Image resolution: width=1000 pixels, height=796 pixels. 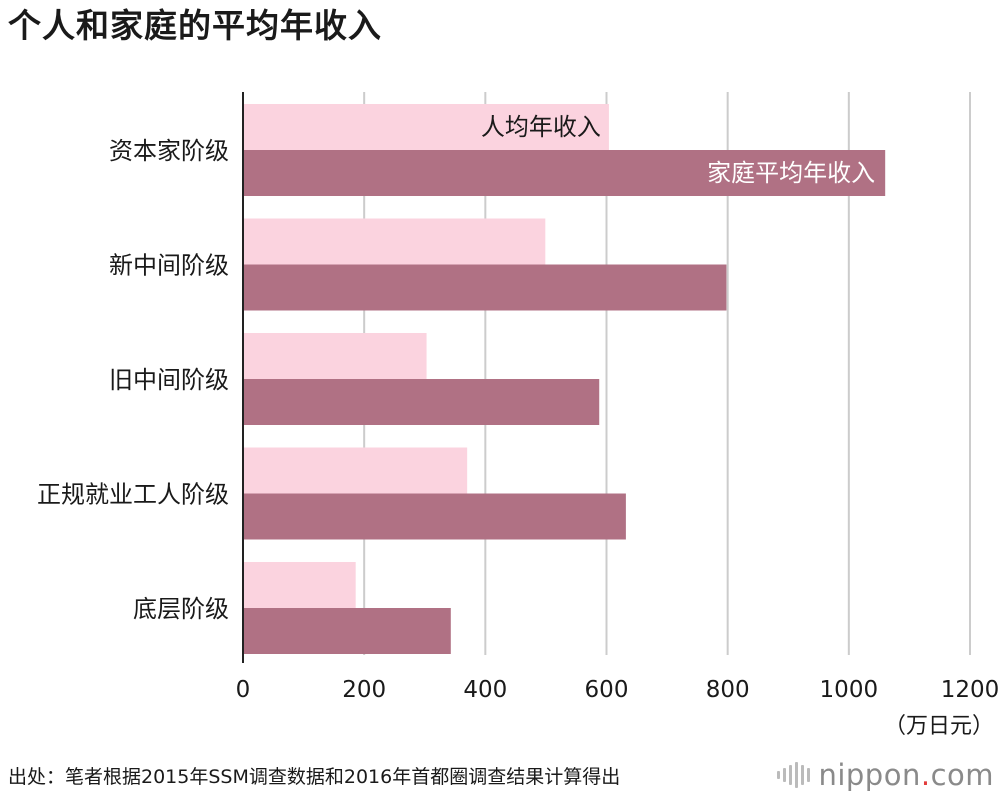 What do you see at coordinates (195, 25) in the screenshot?
I see `chart-title: 个人和家庭的平均年收入` at bounding box center [195, 25].